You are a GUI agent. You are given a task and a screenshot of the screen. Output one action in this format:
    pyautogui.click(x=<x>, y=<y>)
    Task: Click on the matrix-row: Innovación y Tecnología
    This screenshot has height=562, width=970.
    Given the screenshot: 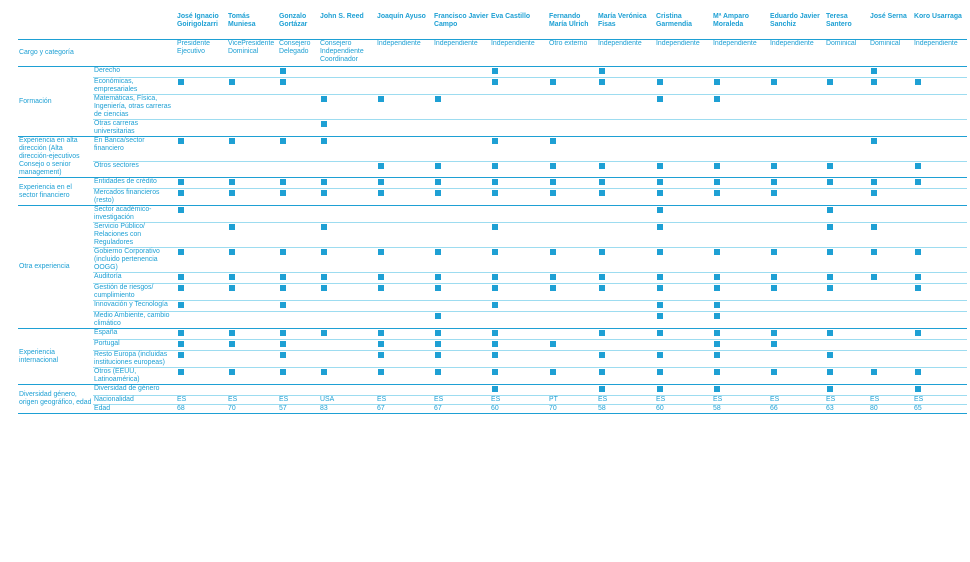 What is the action you would take?
    pyautogui.click(x=492, y=306)
    